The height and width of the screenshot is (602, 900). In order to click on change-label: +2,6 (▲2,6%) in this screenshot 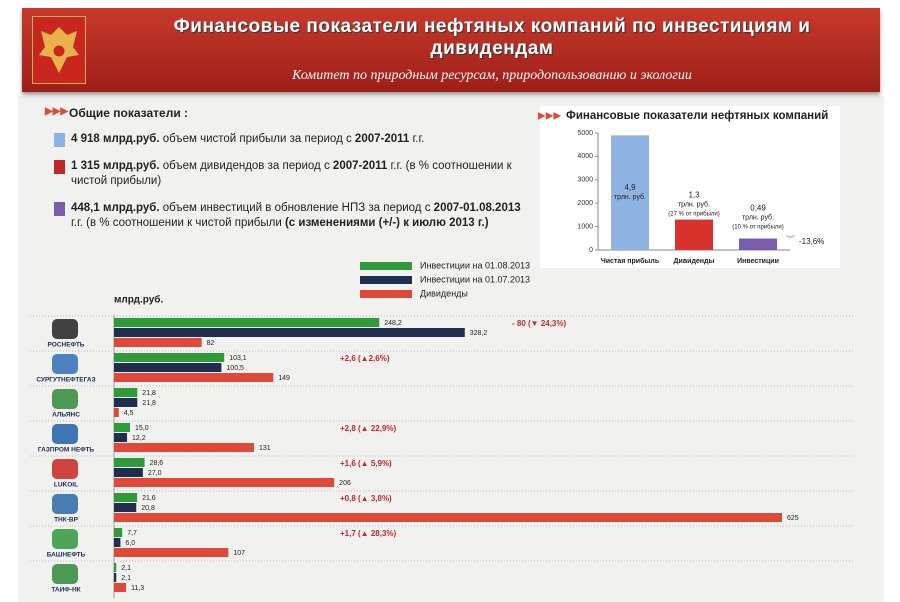, I will do `click(365, 358)`.